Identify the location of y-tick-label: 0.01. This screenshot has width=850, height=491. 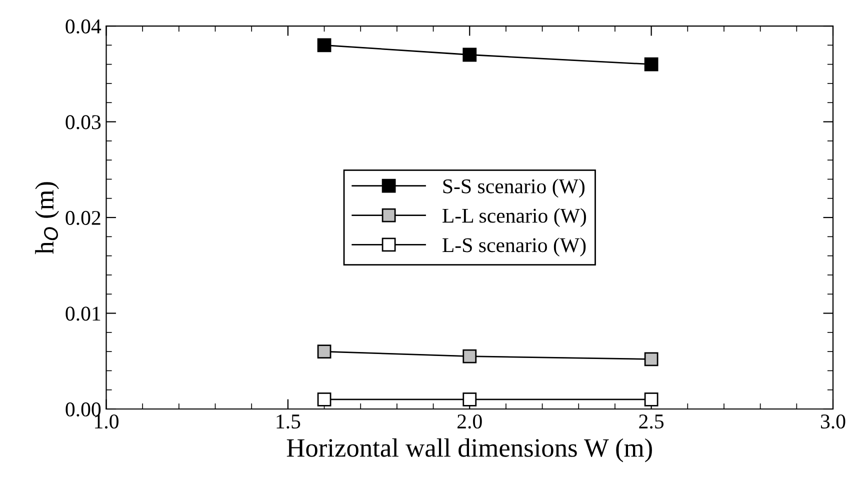
(83, 313).